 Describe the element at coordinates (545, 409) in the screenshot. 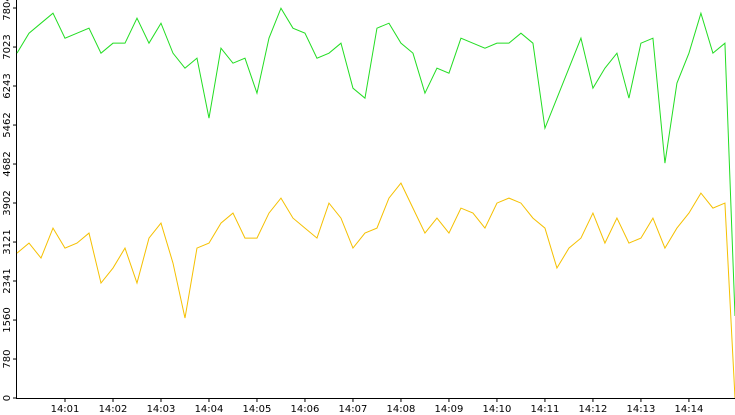

I see `x-tick-label: 14:11` at that location.